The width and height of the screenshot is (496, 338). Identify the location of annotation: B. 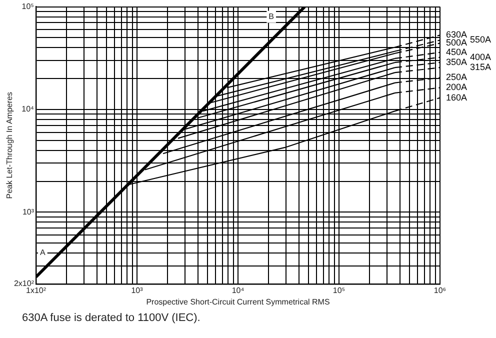
(271, 17).